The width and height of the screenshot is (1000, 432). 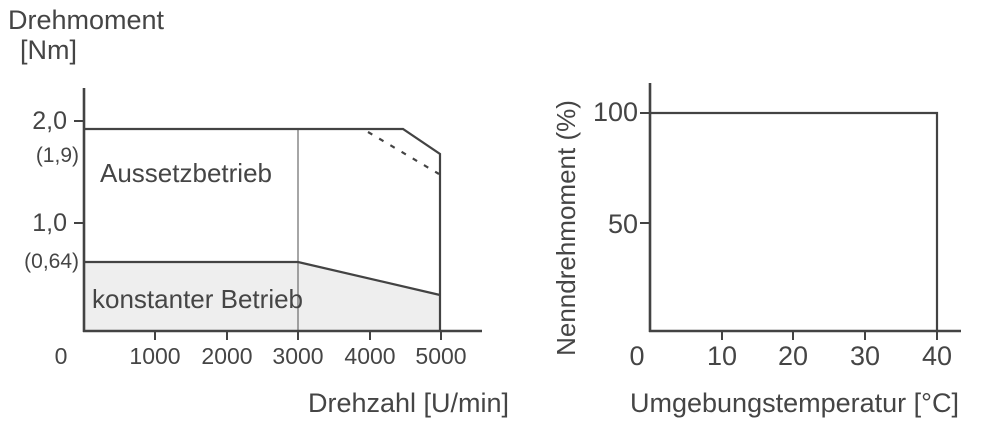 What do you see at coordinates (865, 356) in the screenshot?
I see `right-x-tick-label-30: 30` at bounding box center [865, 356].